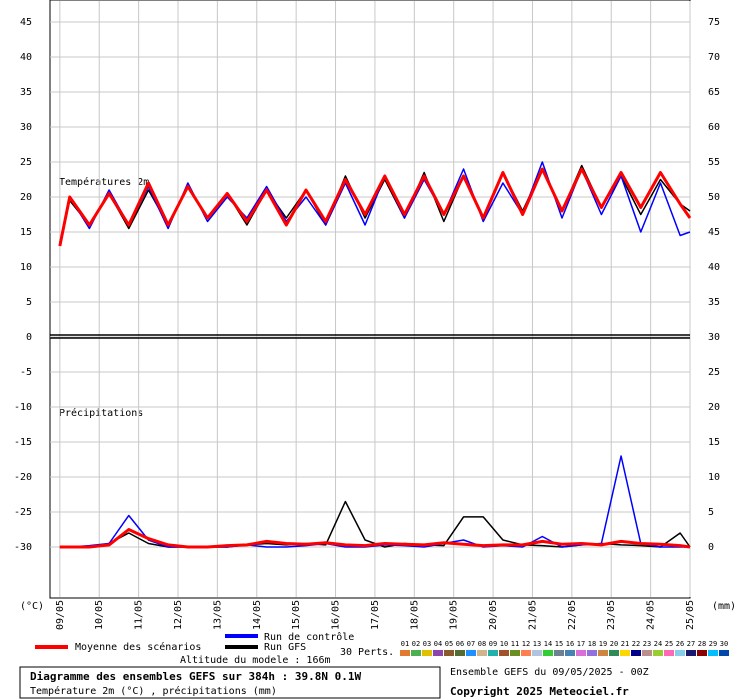 Image resolution: width=740 pixels, height=700 pixels. I want to click on y-tick-label: 40, so click(26, 57).